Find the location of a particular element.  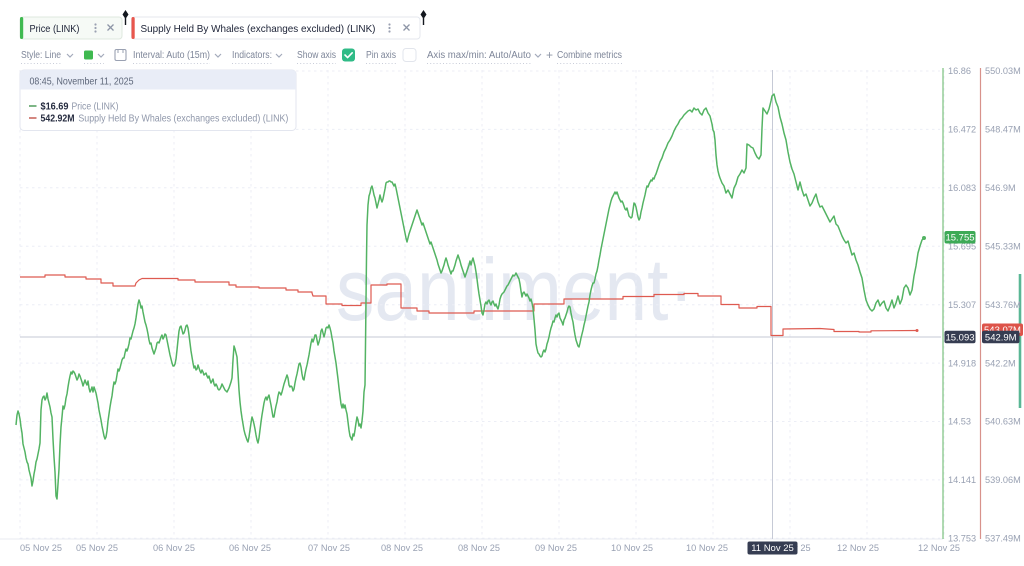

svg-text: 15.307 is located at coordinates (962, 305).